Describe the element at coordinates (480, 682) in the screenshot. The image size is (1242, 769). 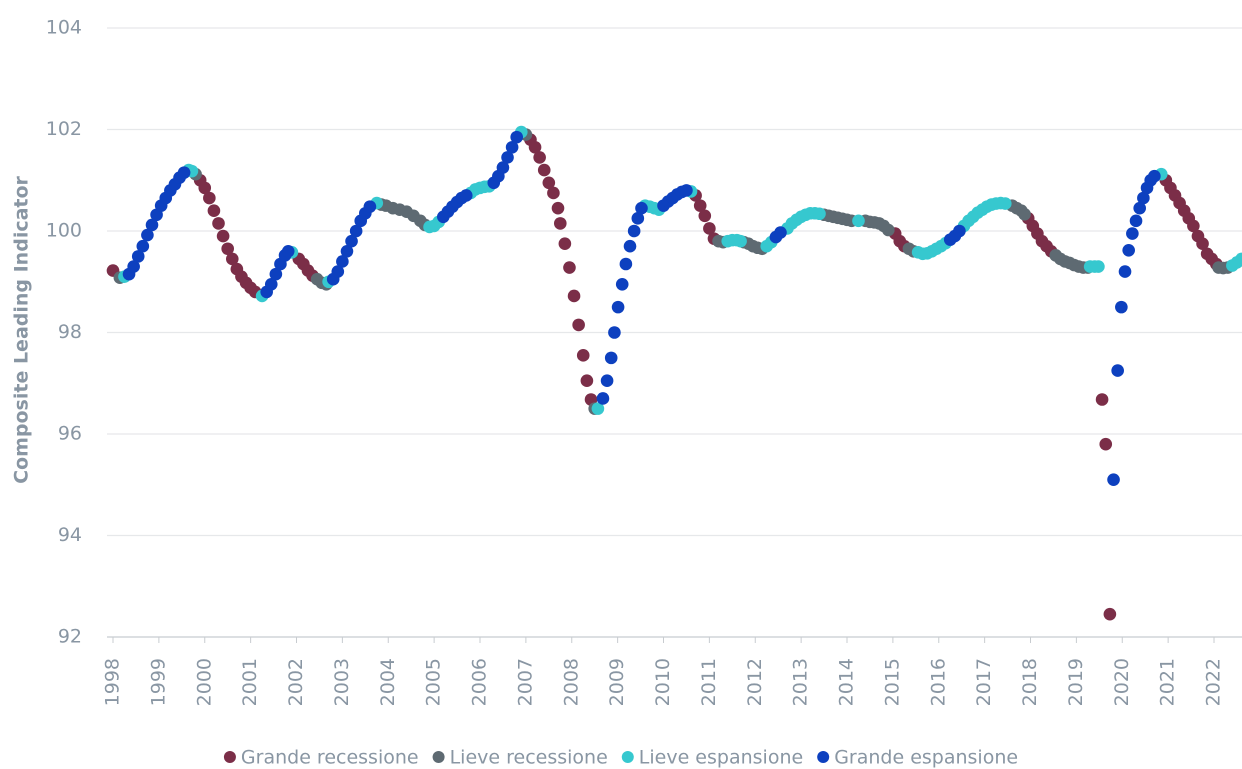
I see `x-tick-label: 2006` at that location.